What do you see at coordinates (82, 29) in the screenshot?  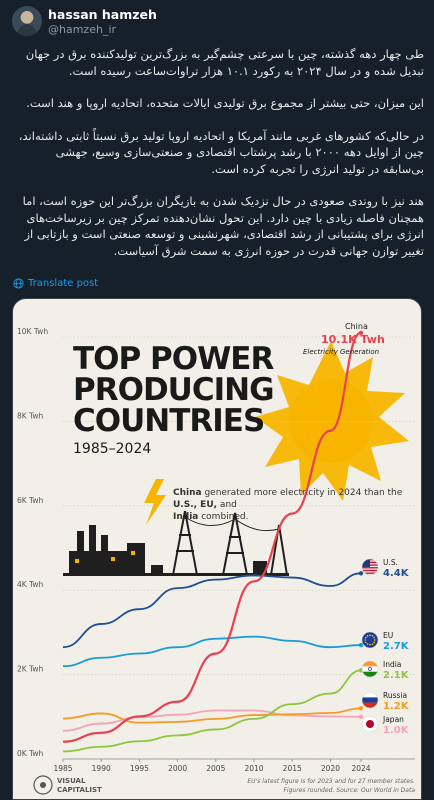 I see `user-handle: @hamzeh_ir` at bounding box center [82, 29].